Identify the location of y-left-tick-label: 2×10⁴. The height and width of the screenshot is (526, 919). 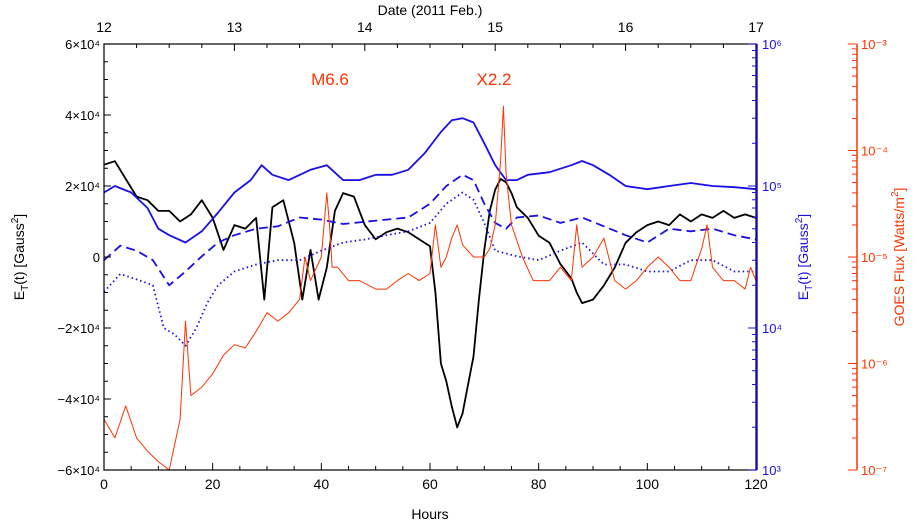
(82, 186).